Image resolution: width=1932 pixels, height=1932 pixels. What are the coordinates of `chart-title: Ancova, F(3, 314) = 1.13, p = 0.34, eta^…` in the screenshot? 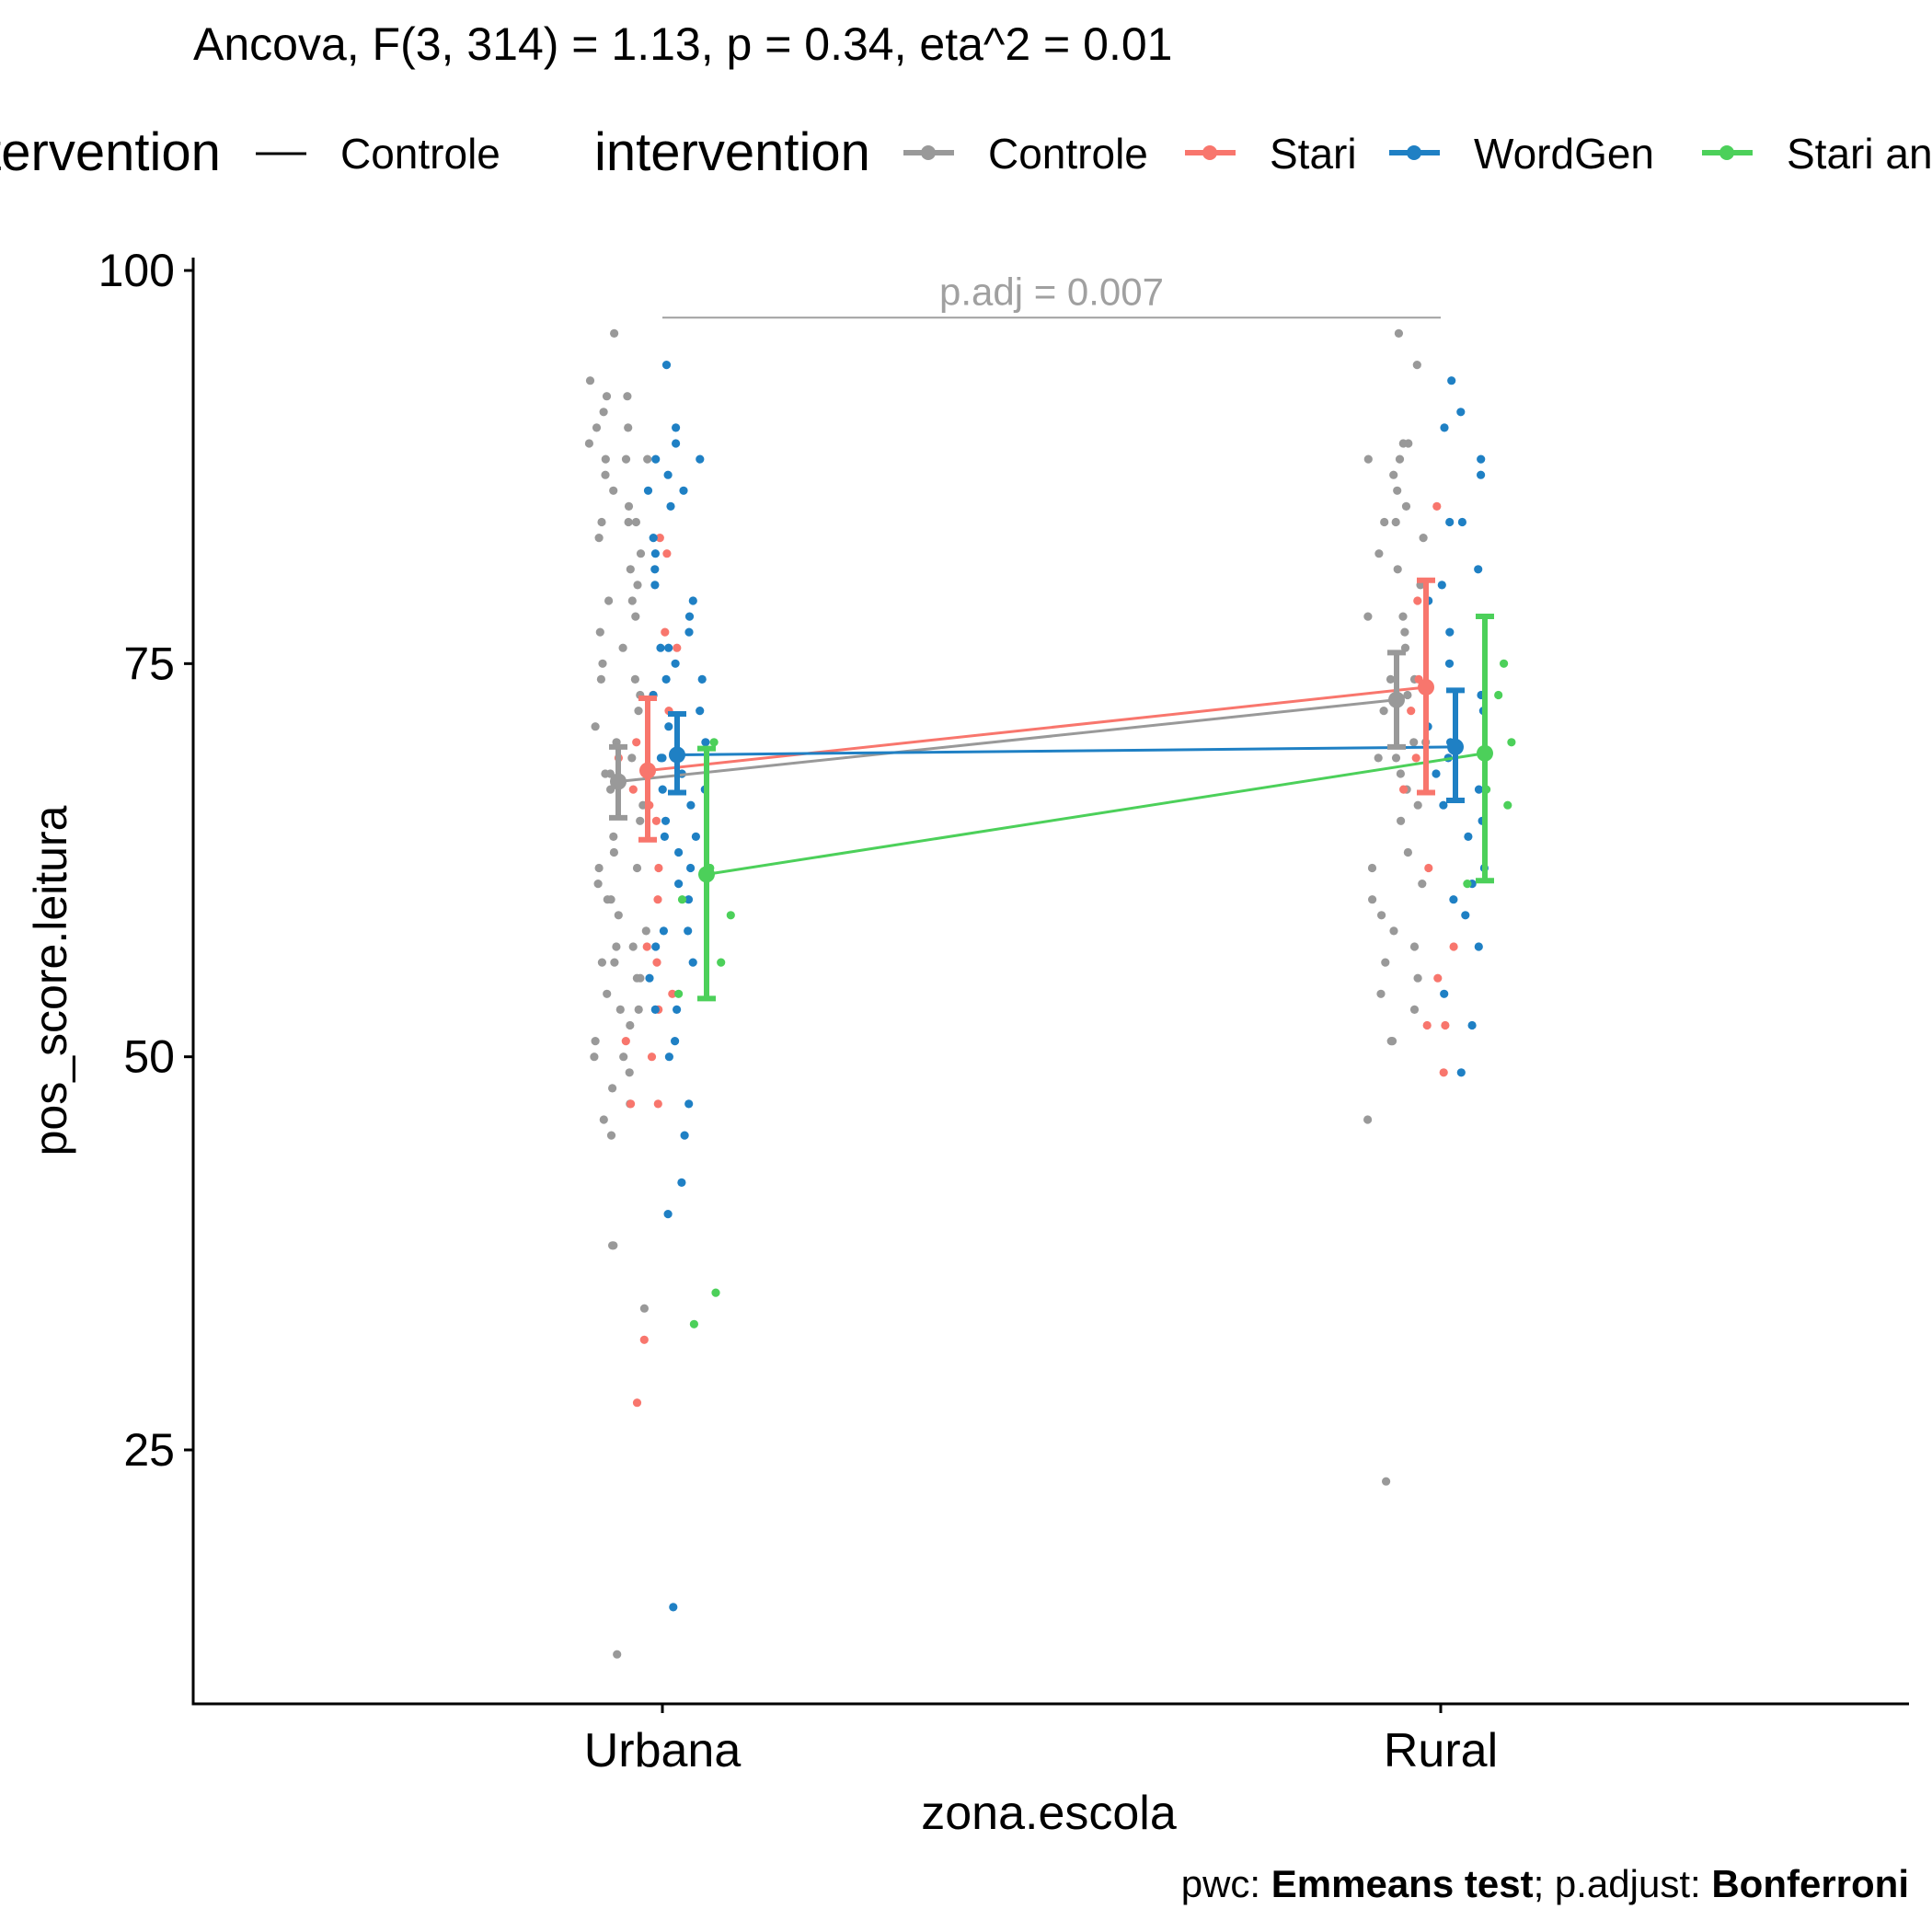 It's located at (682, 44).